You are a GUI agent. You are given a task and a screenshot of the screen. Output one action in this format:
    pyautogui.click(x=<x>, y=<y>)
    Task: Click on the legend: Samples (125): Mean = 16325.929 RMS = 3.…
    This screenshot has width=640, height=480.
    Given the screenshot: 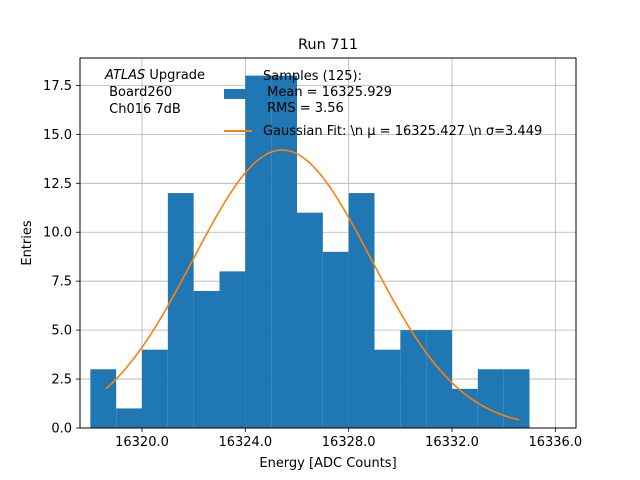 What is the action you would take?
    pyautogui.click(x=383, y=104)
    